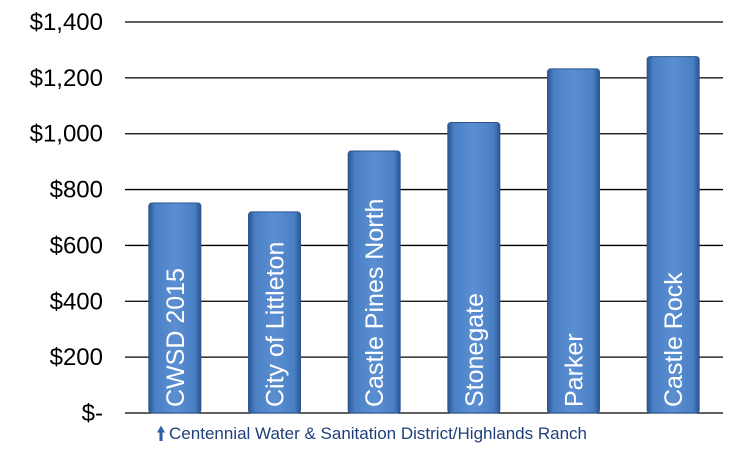 The height and width of the screenshot is (449, 733). I want to click on bar-category-label: Parker, so click(575, 370).